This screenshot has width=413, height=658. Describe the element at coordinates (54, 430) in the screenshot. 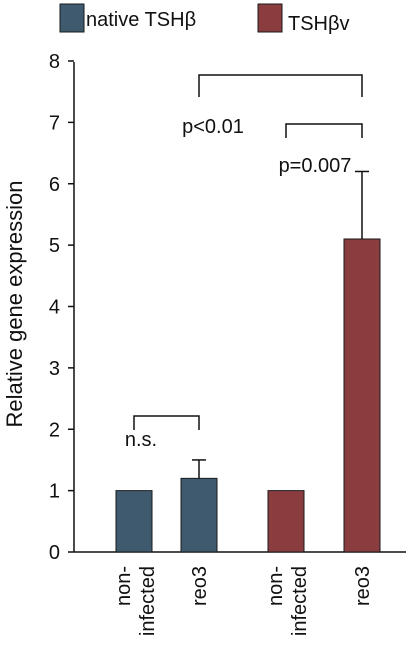

I see `y-tick-label: 2` at that location.